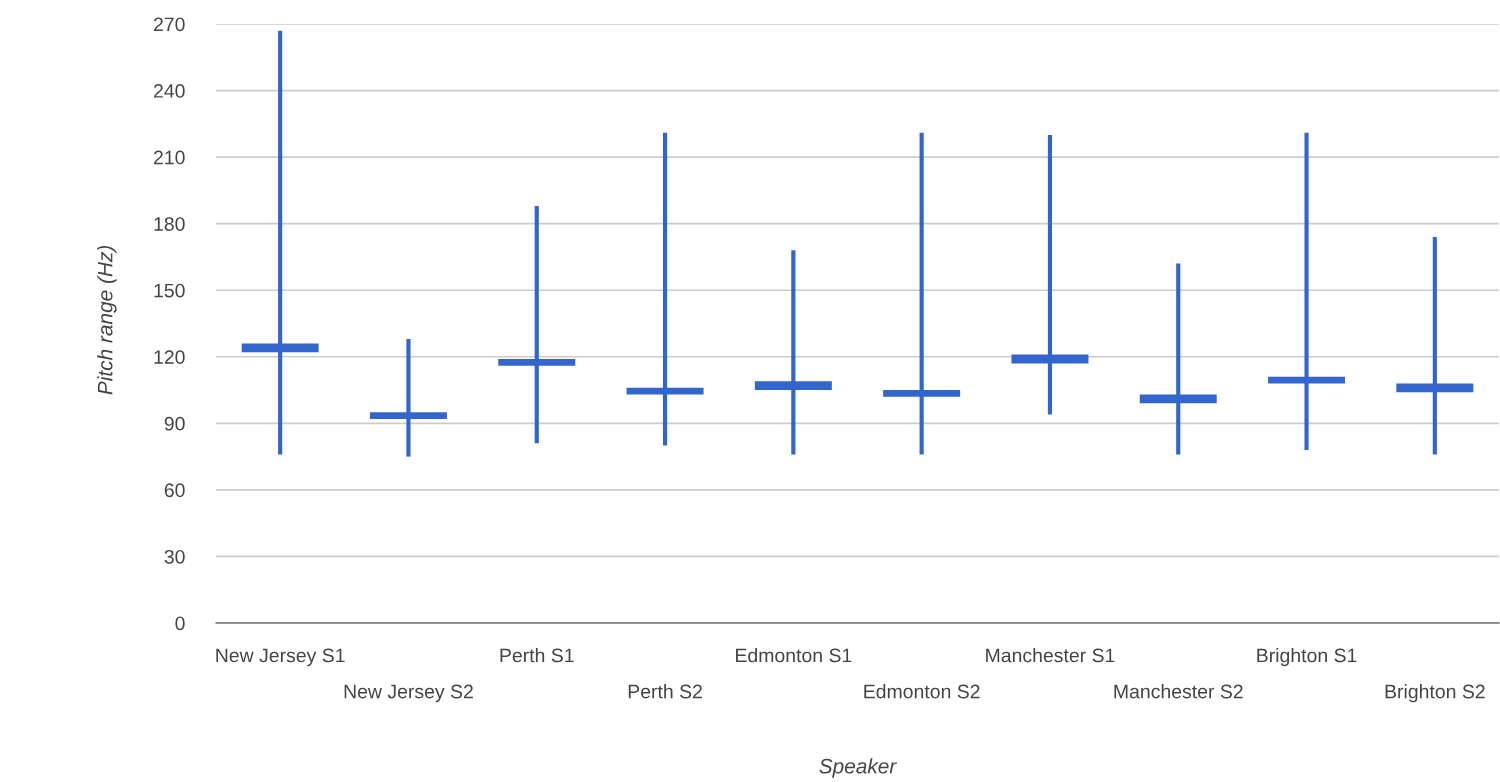 This screenshot has width=1500, height=782. I want to click on y-tick-label: 240, so click(169, 91).